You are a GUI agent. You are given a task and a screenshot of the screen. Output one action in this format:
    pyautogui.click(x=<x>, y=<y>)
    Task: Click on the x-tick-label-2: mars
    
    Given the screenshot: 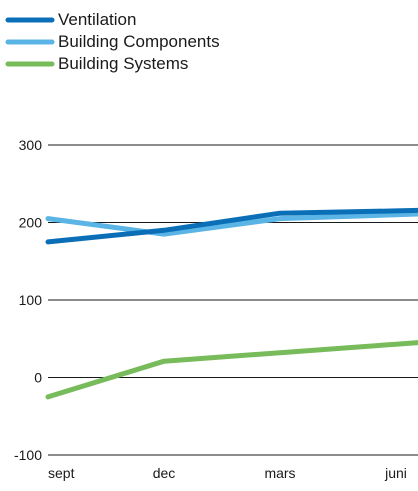 What is the action you would take?
    pyautogui.click(x=279, y=473)
    